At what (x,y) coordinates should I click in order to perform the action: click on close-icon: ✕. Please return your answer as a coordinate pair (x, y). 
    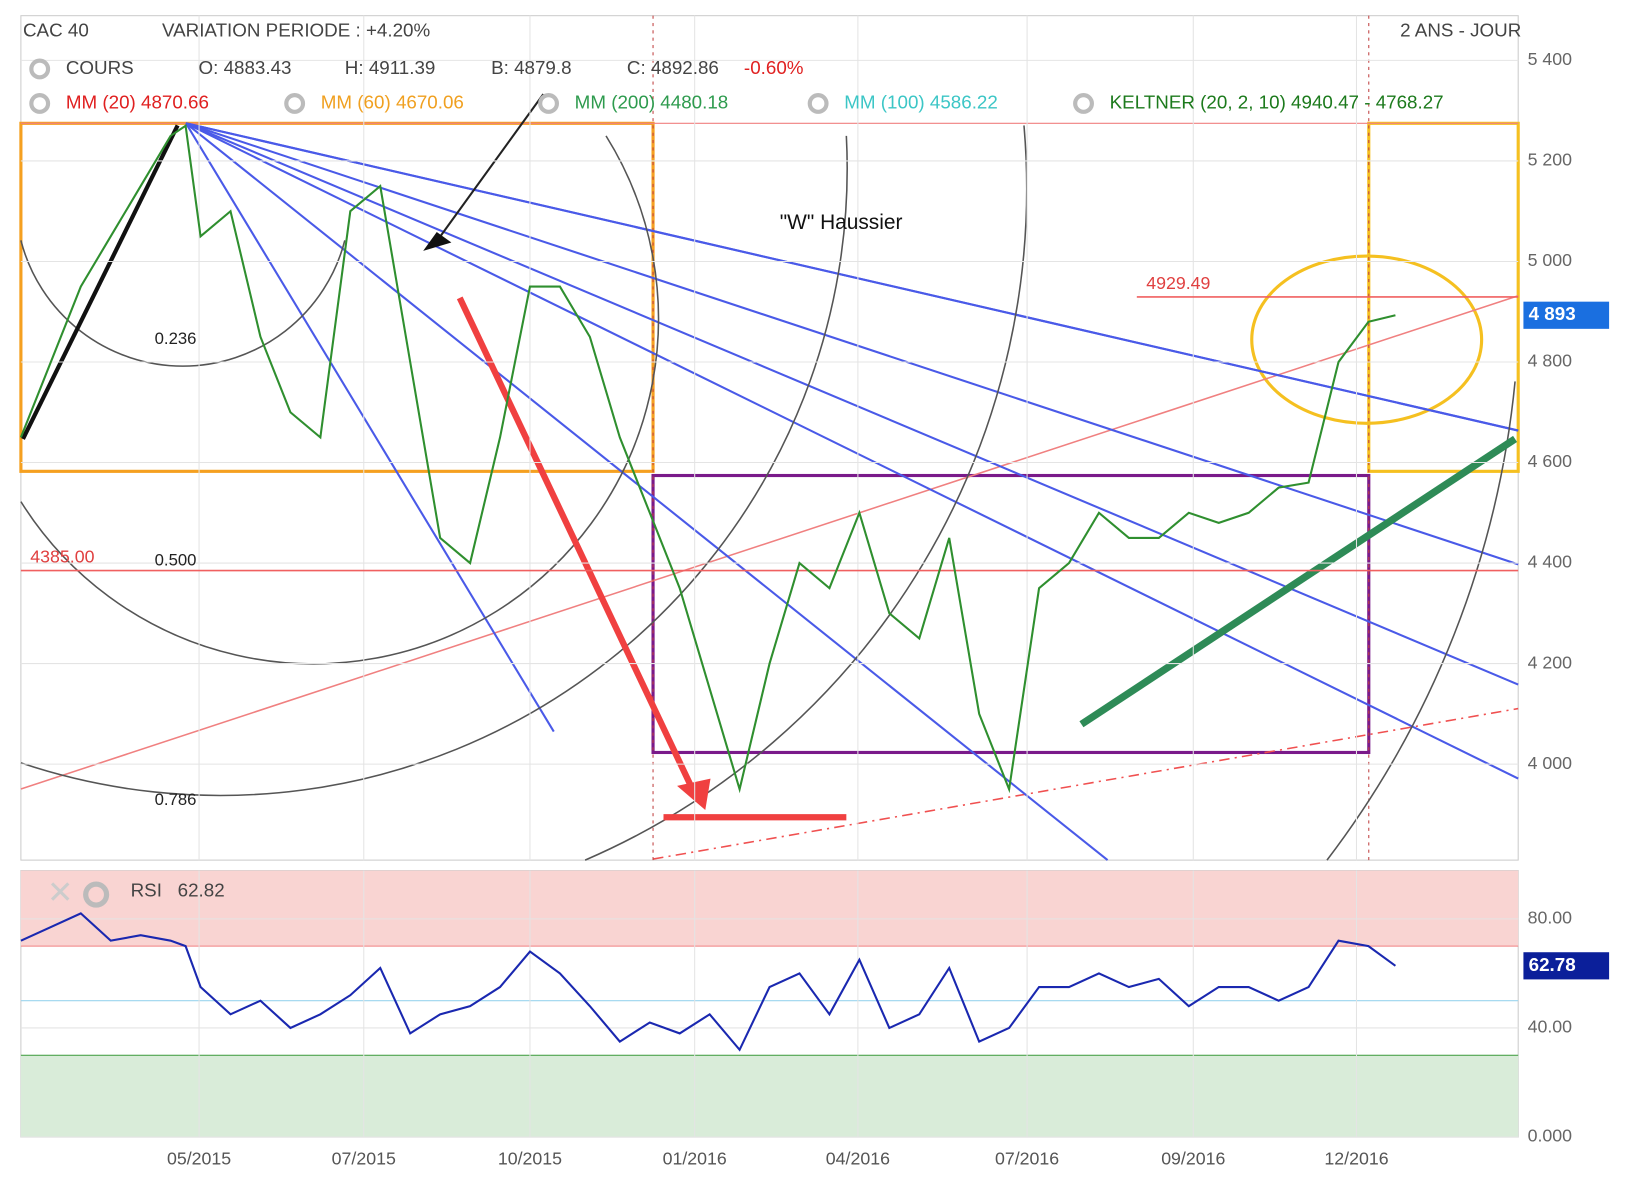
    Looking at the image, I should click on (60, 892).